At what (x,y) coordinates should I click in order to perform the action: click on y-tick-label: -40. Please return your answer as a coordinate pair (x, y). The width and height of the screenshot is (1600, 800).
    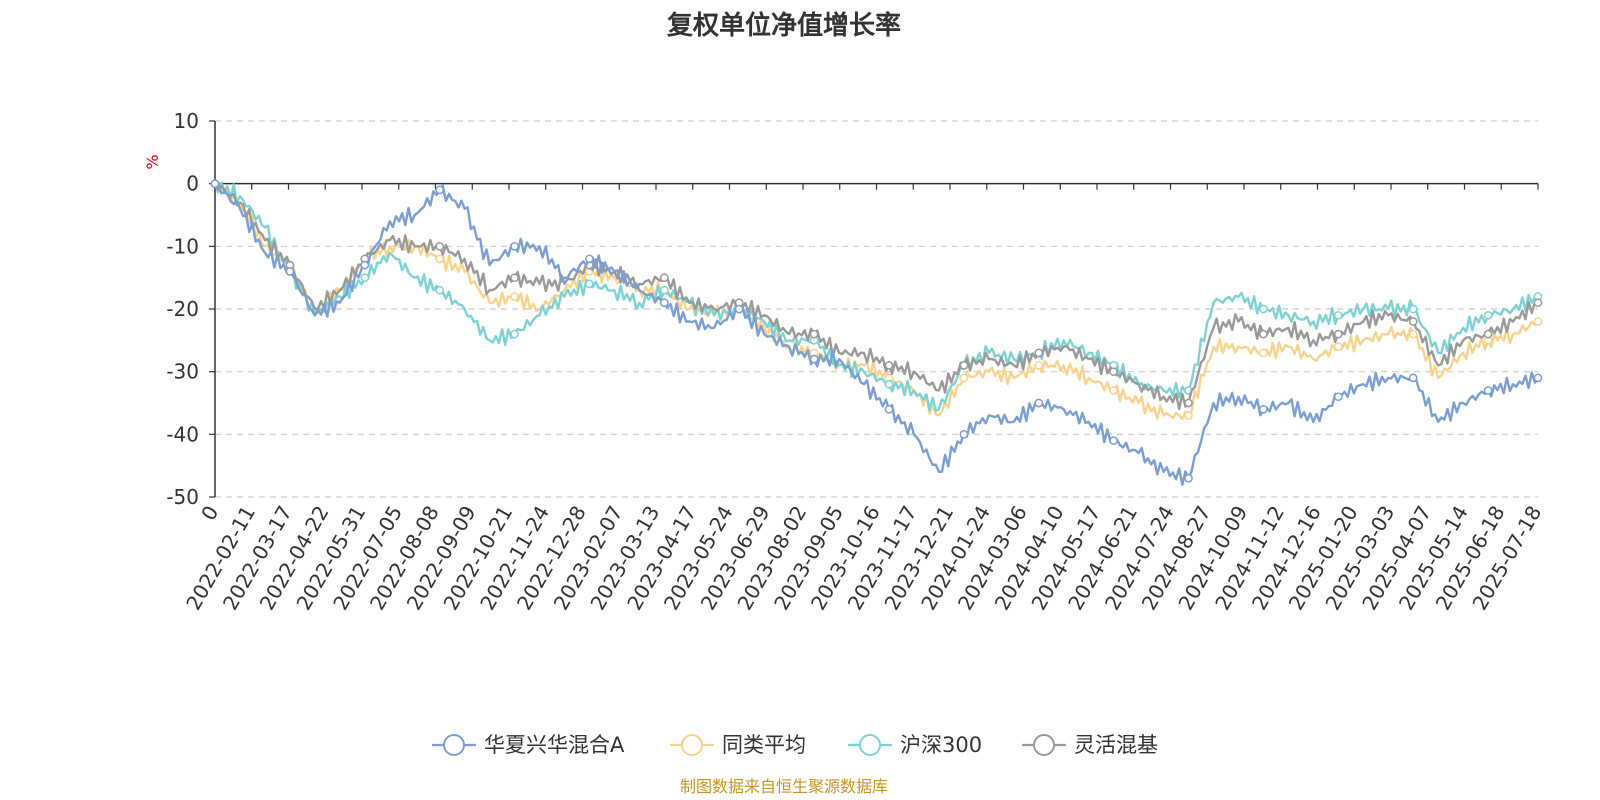
    Looking at the image, I should click on (182, 434).